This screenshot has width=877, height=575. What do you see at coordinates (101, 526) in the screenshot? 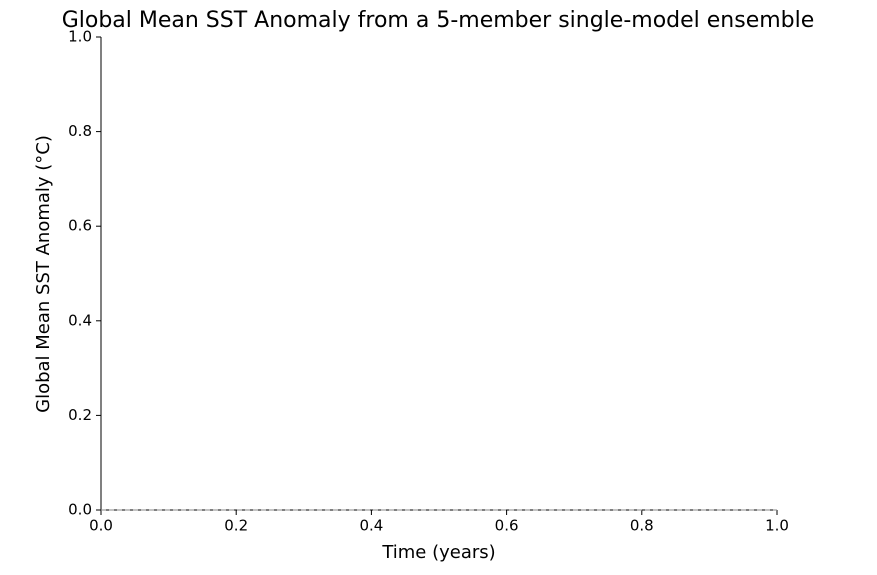
I see `x-tick-label: 0.0` at bounding box center [101, 526].